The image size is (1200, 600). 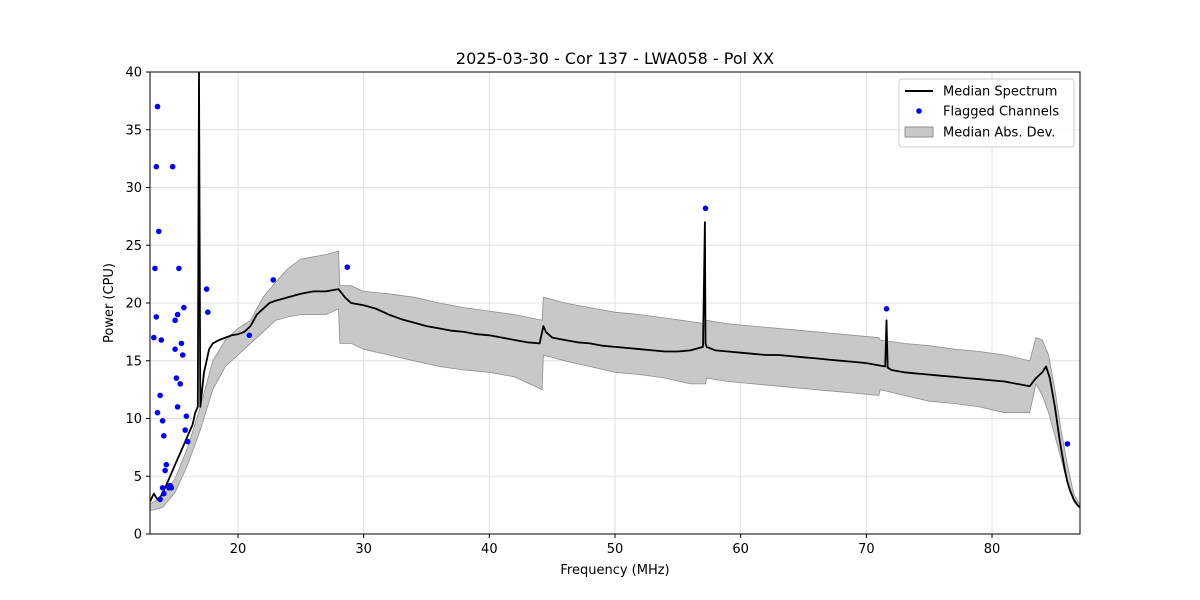 I want to click on y-tick-label: 40, so click(x=133, y=73).